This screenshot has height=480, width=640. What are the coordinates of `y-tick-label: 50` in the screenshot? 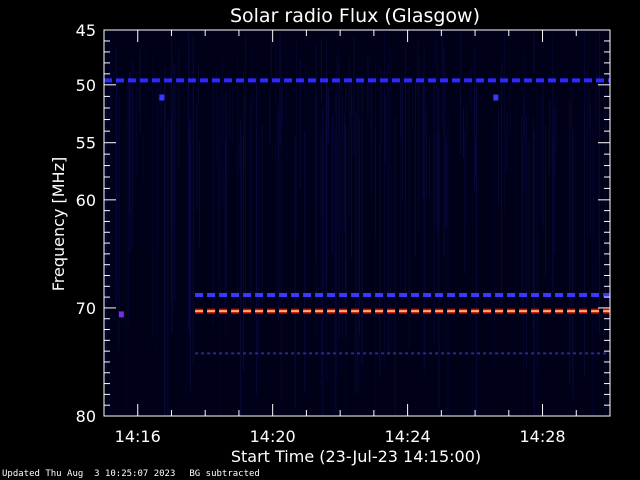 It's located at (86, 85).